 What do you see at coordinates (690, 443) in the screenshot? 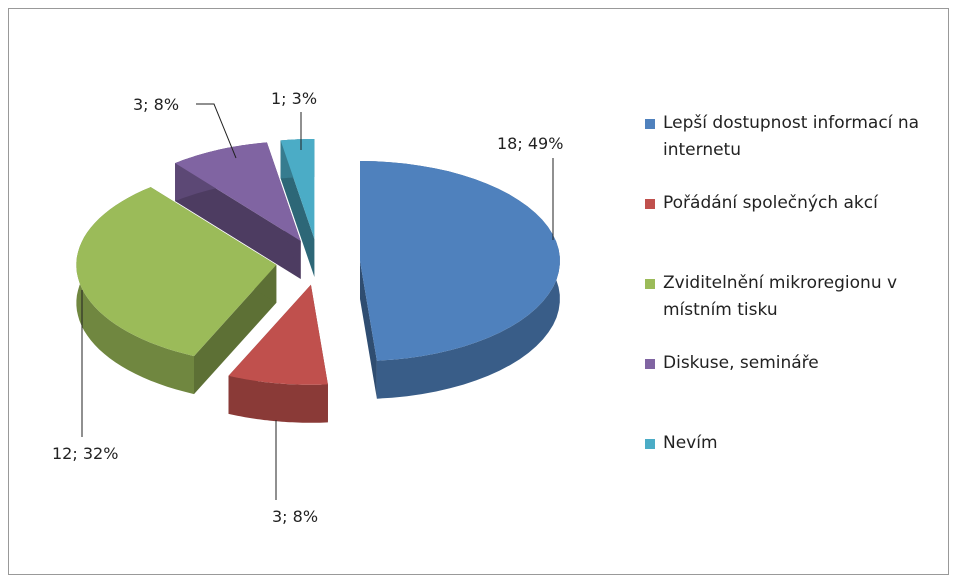
I see `legend-label: Nevím` at bounding box center [690, 443].